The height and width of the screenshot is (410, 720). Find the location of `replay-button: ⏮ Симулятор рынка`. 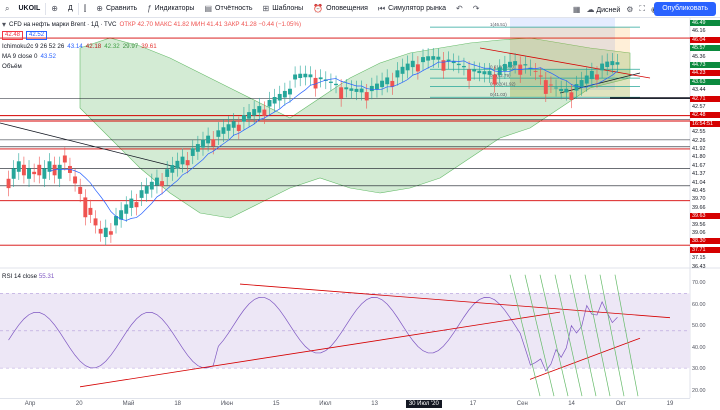

replay-button: ⏮ Симулятор рынка is located at coordinates (412, 9).